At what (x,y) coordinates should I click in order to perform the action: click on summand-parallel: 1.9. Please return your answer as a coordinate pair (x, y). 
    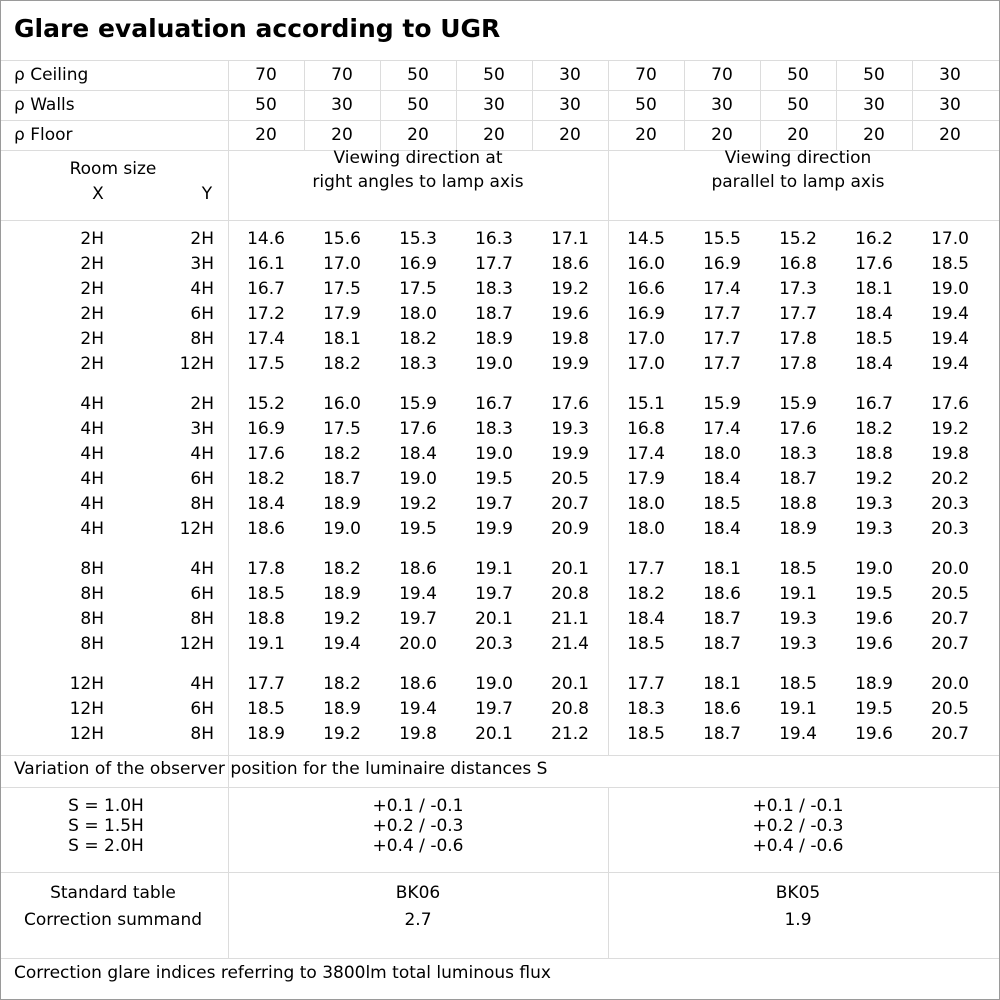
    Looking at the image, I should click on (798, 920).